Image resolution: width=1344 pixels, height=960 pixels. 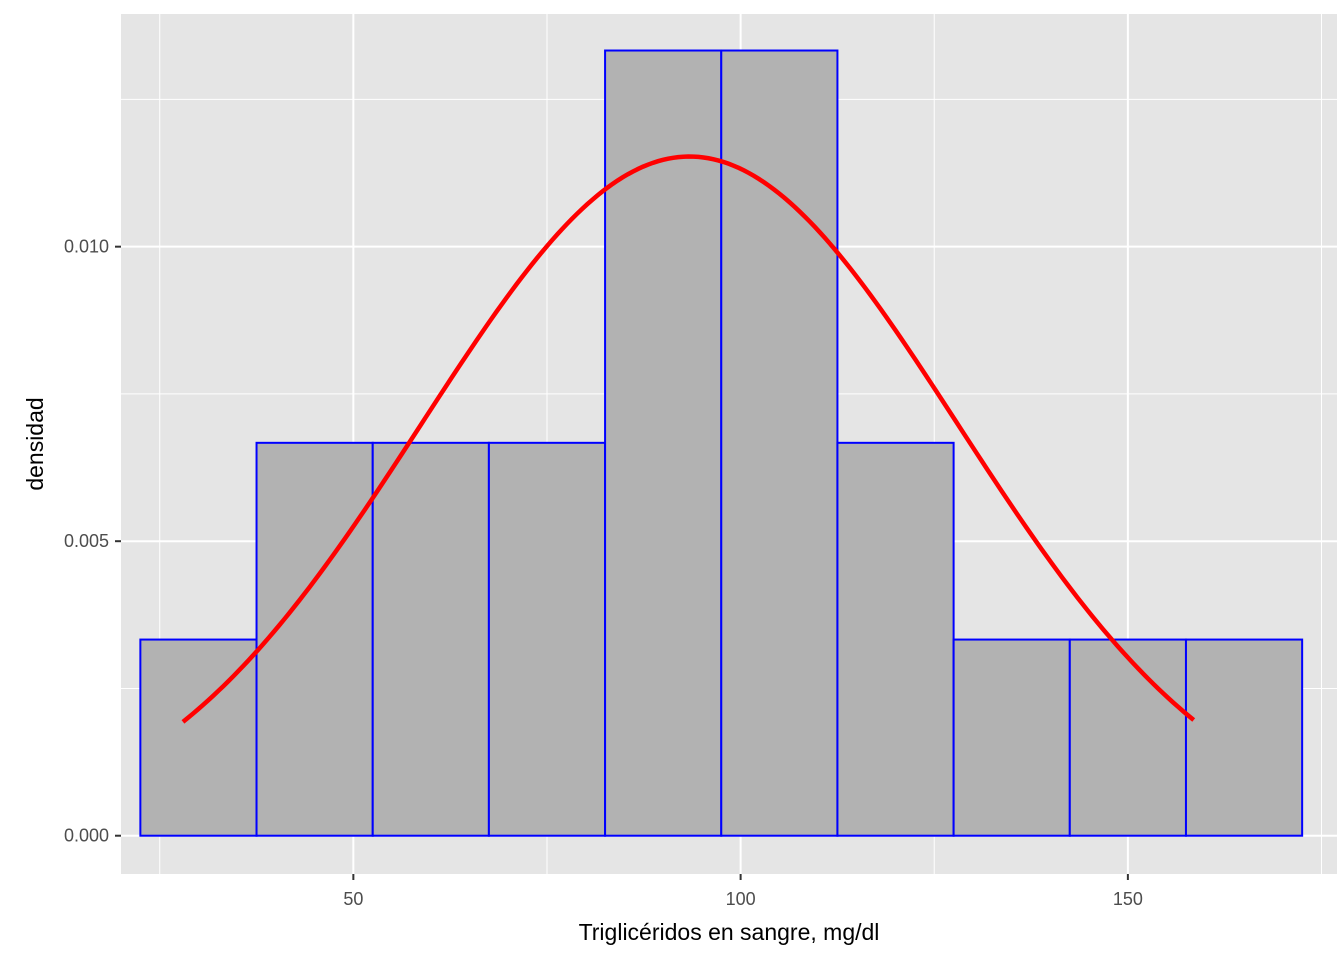 What do you see at coordinates (35, 443) in the screenshot?
I see `y-axis-title: densidad` at bounding box center [35, 443].